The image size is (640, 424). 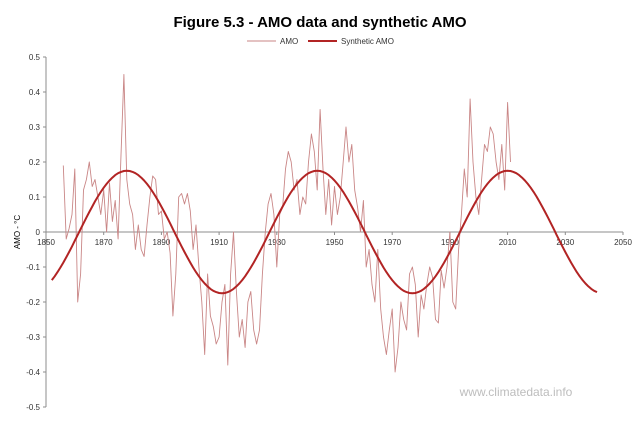 I want to click on x-tick-label: 2030, so click(x=565, y=242).